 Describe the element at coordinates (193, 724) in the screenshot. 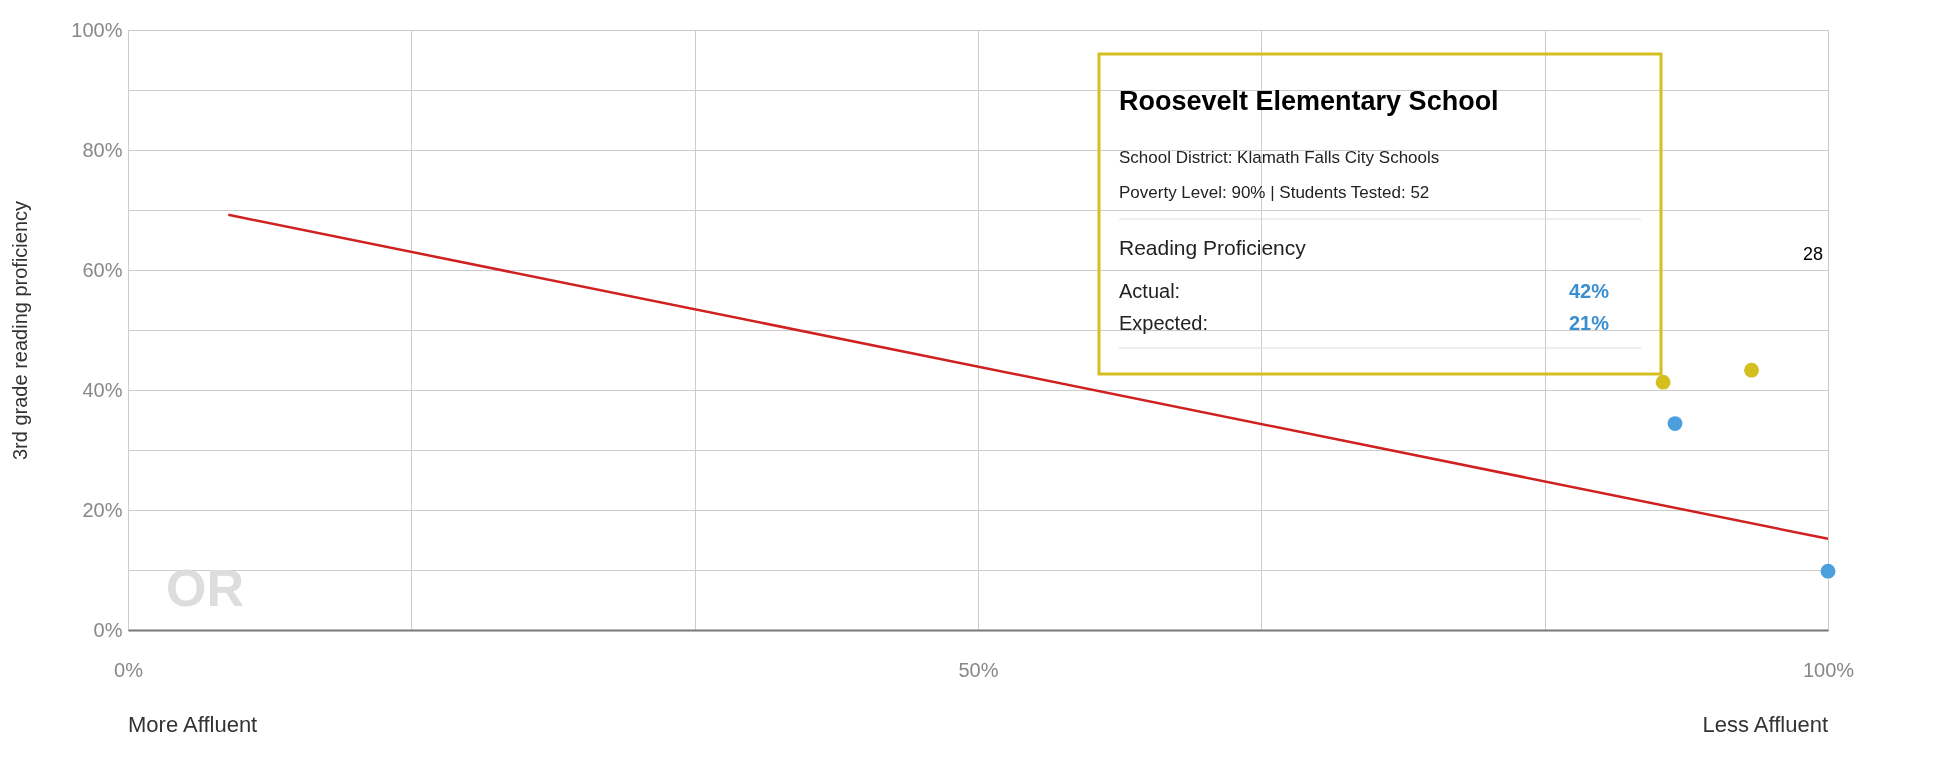

I see `text: More Affluent` at that location.